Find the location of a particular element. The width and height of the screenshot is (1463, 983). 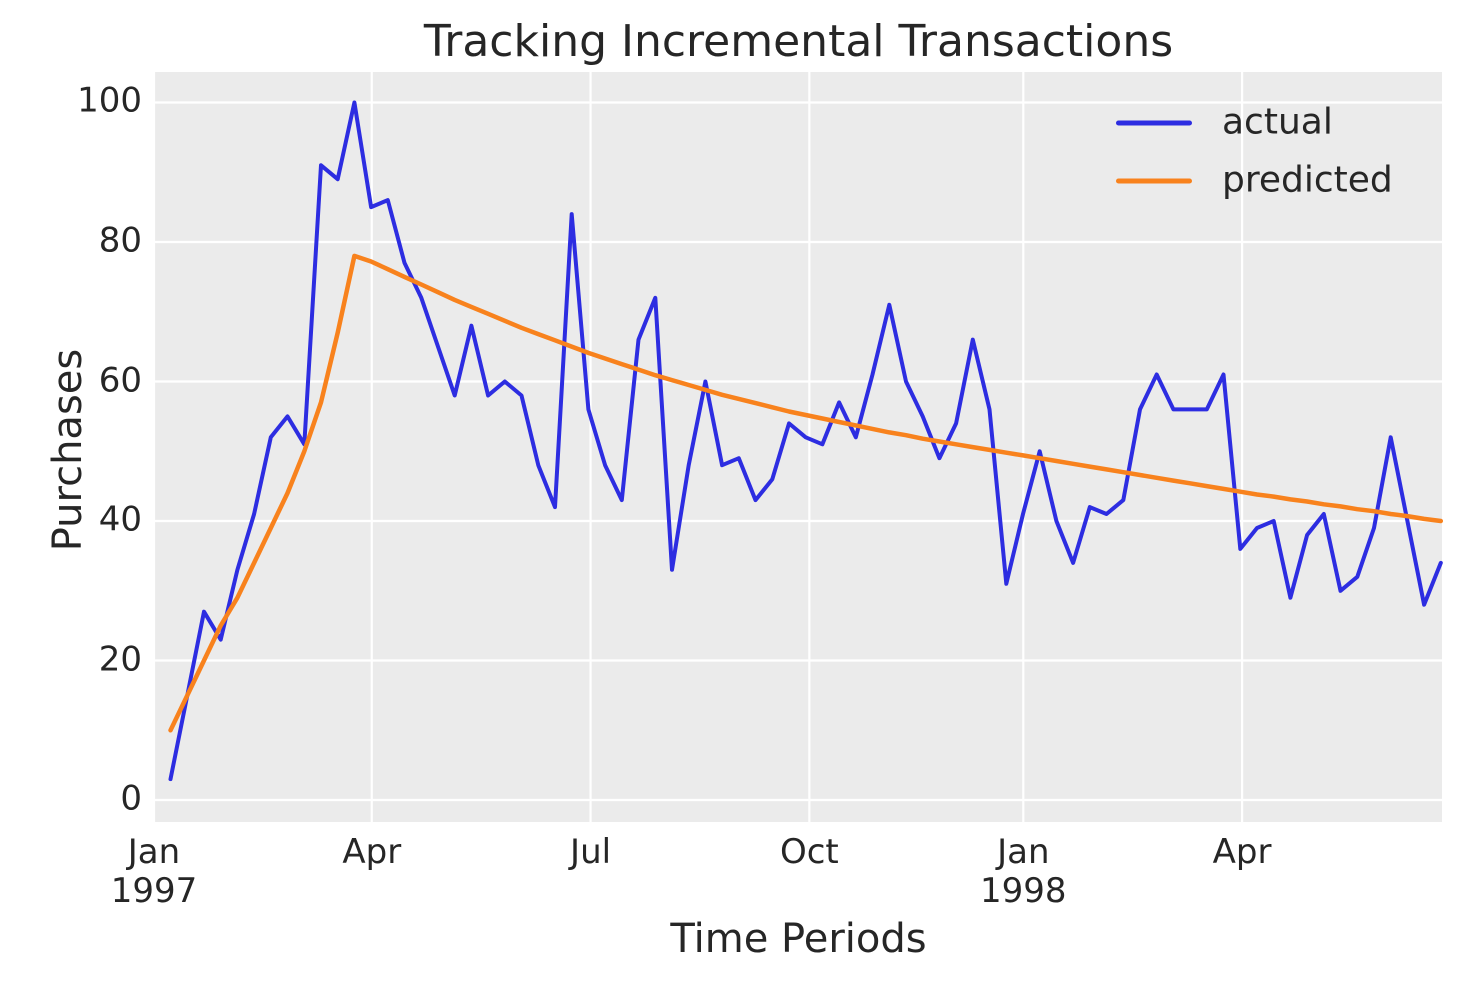

y-tick-label: 40 is located at coordinates (120, 519).